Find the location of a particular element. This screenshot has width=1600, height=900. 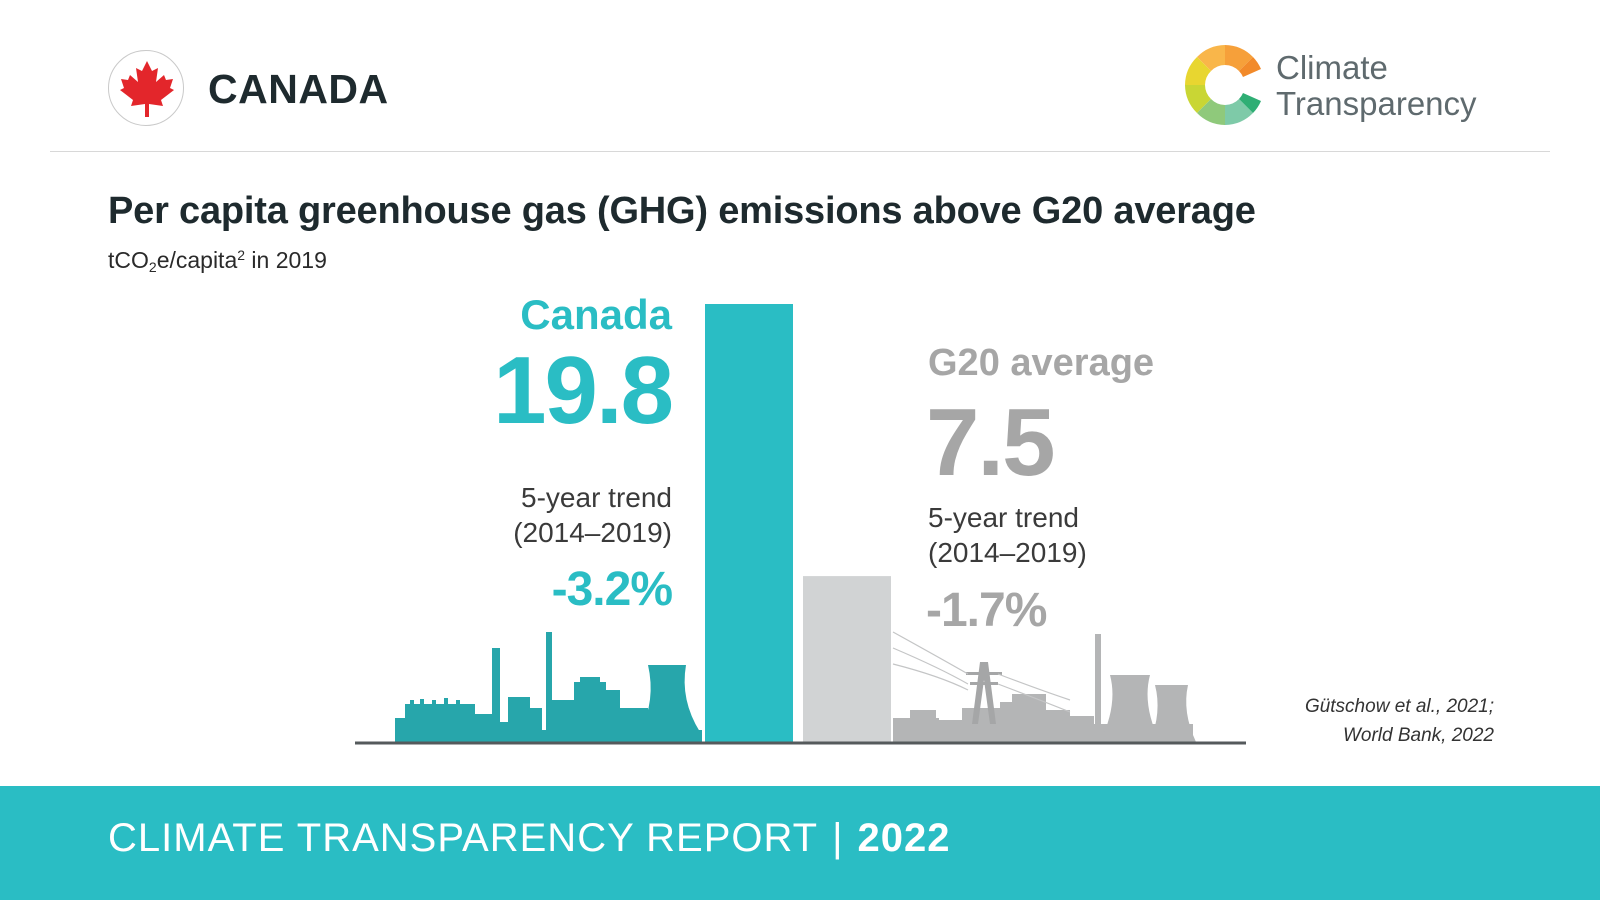

canada-trend-line2: (2014–2019) is located at coordinates (592, 532).